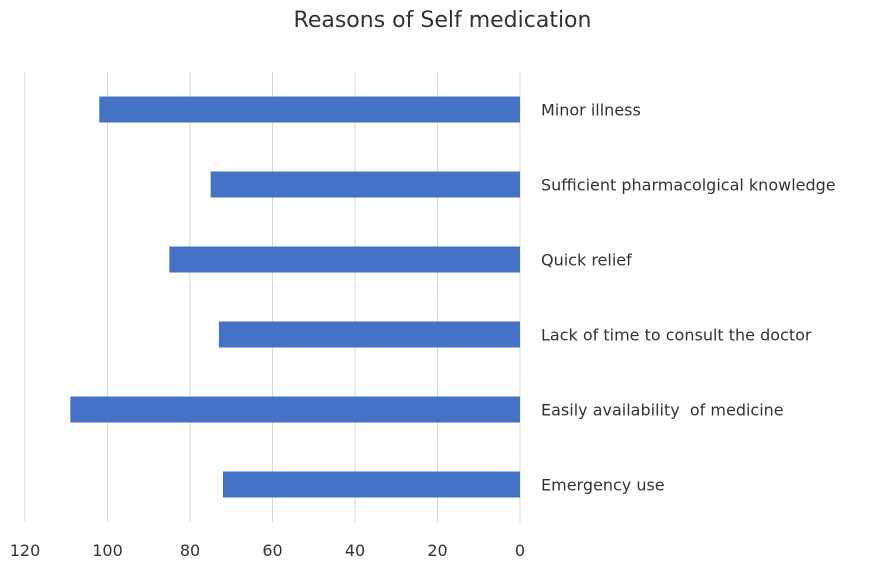  I want to click on x-tick-label: 80, so click(190, 550).